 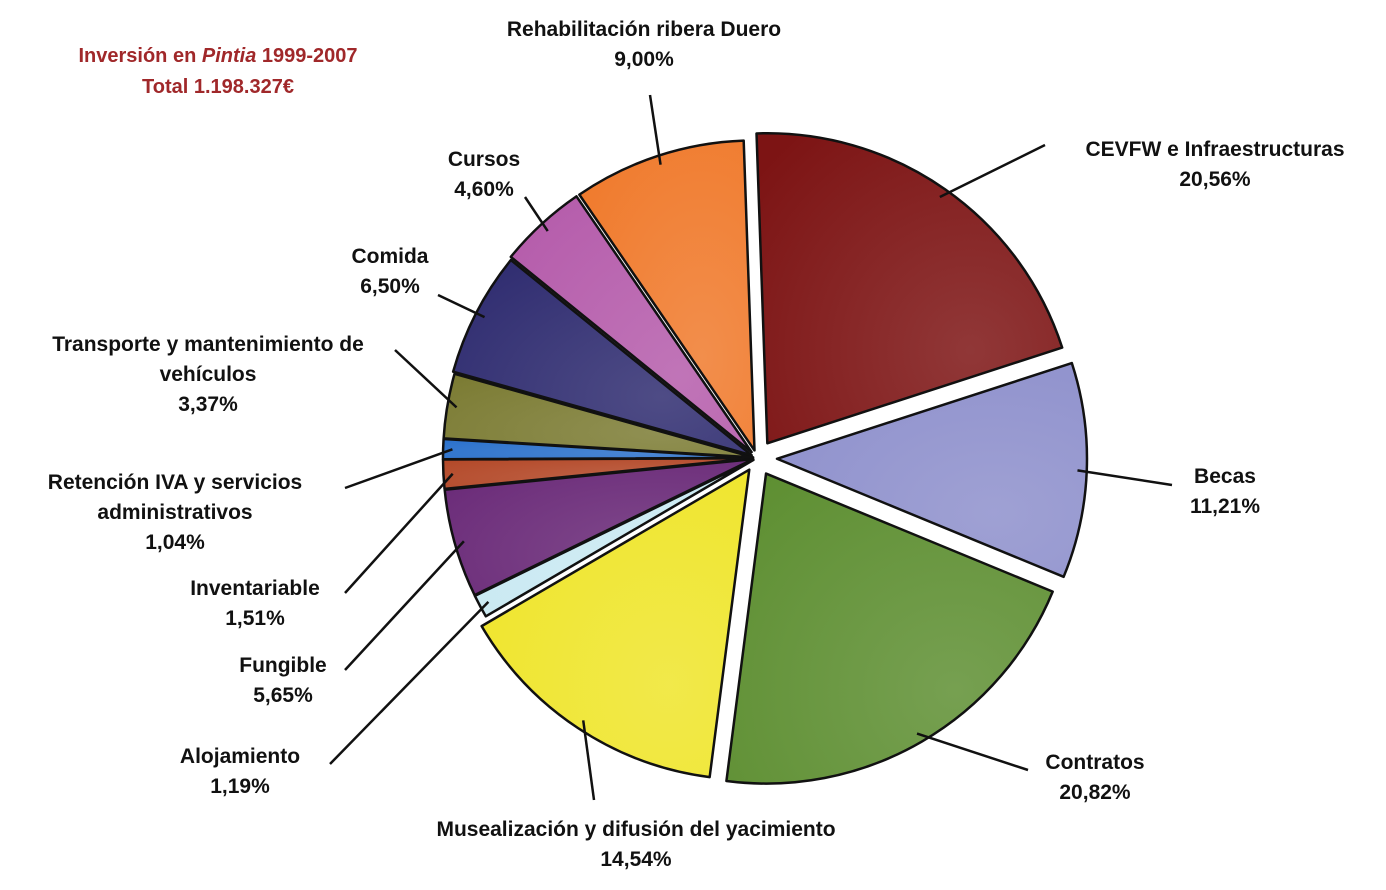 What do you see at coordinates (636, 829) in the screenshot?
I see `category-label: Musealización y difusión del yacimiento` at bounding box center [636, 829].